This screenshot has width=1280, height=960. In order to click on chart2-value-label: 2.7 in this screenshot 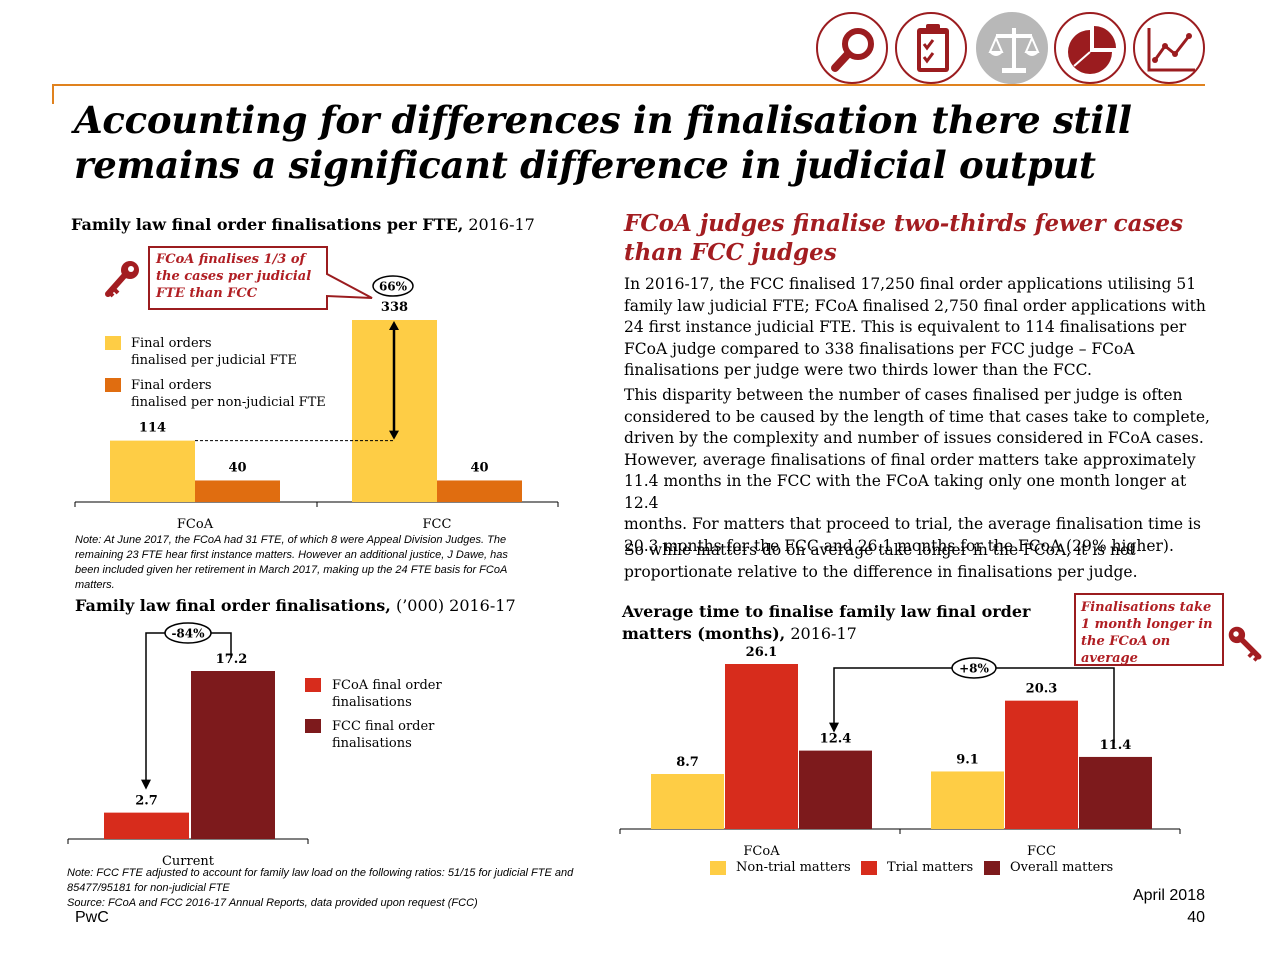, I will do `click(146, 801)`.